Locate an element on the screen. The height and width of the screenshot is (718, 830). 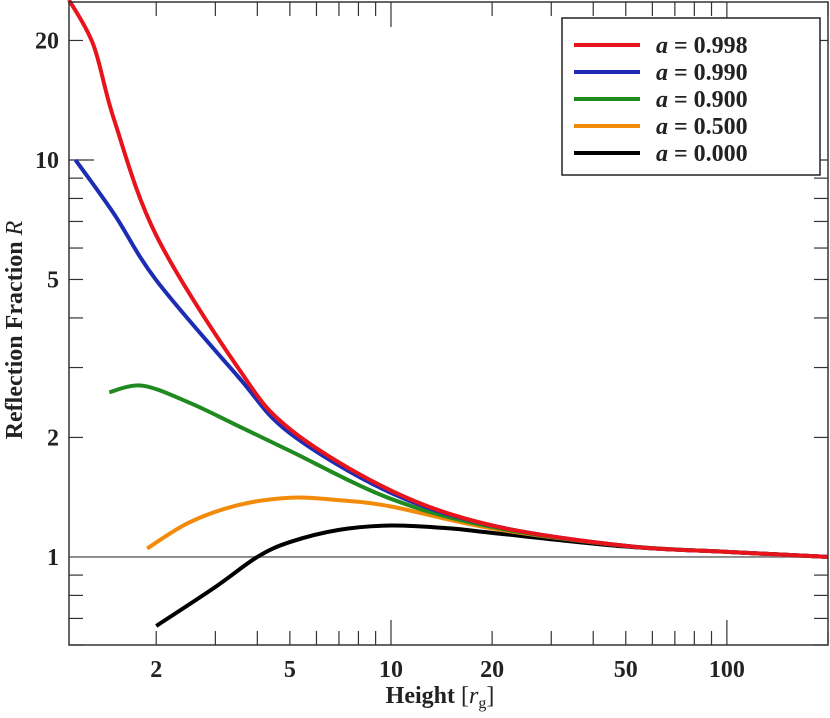
x-tick-label: 100 is located at coordinates (727, 670).